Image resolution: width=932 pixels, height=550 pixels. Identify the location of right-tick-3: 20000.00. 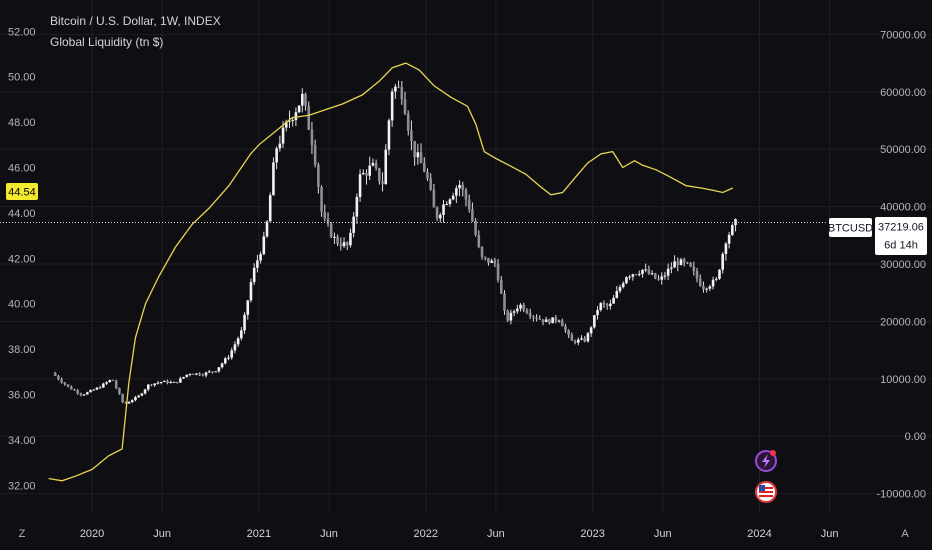
(903, 322).